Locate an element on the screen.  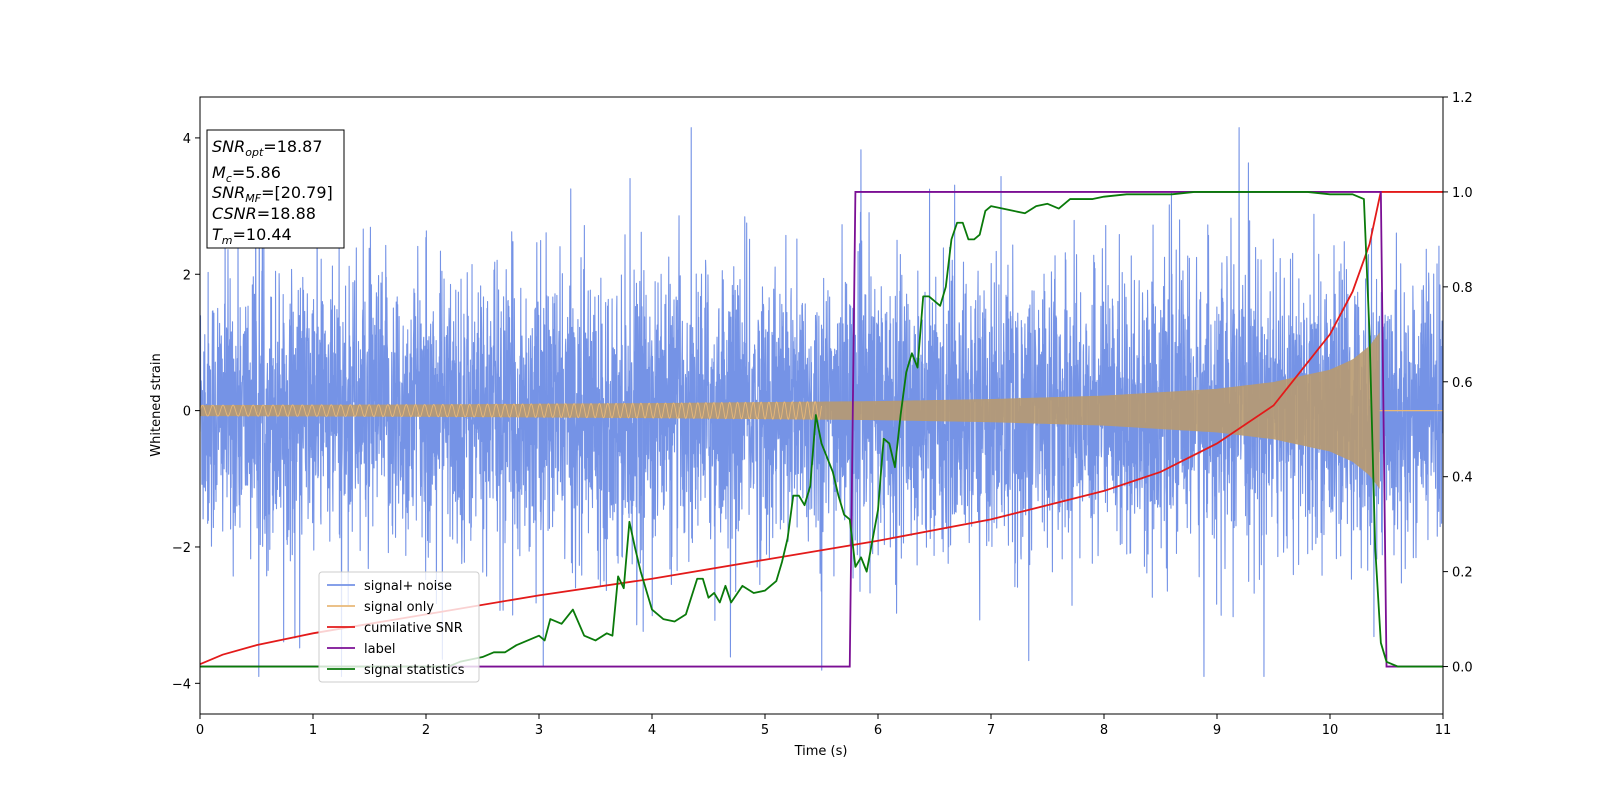
legend-frame is located at coordinates (399, 627).